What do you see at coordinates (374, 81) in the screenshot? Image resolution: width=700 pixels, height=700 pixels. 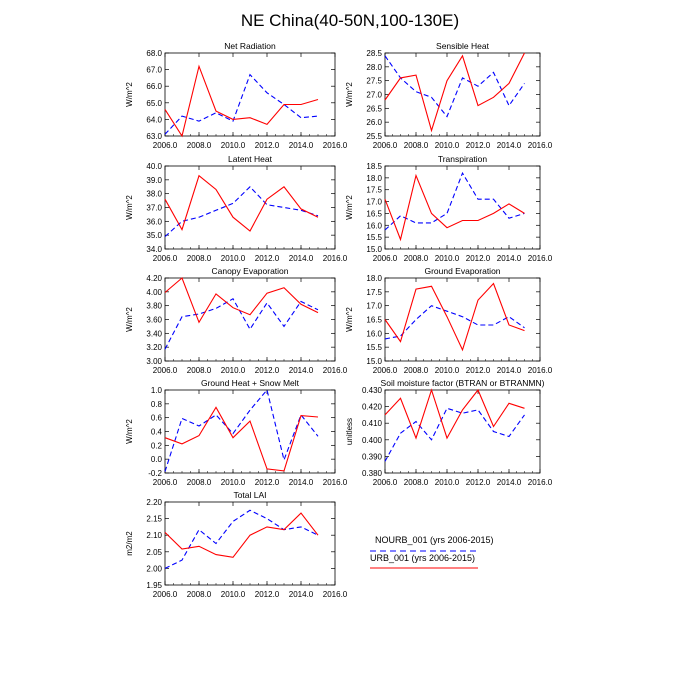 I see `y-tick-label: 27.5` at bounding box center [374, 81].